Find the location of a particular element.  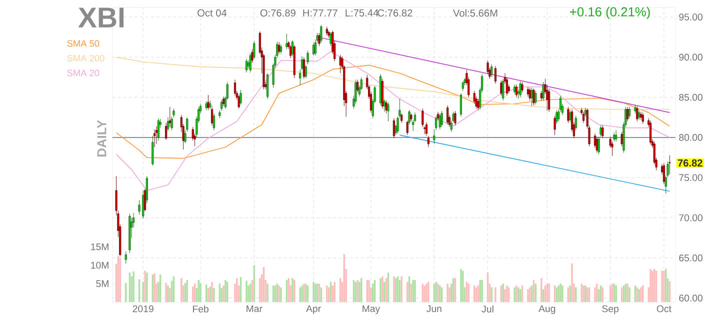

x-tick-label: Apr is located at coordinates (313, 310).